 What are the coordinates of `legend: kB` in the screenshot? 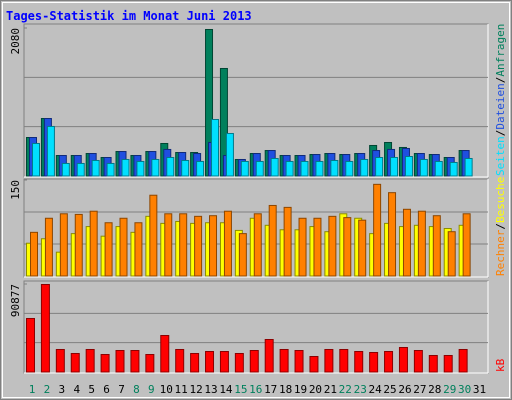 It's located at (500, 365).